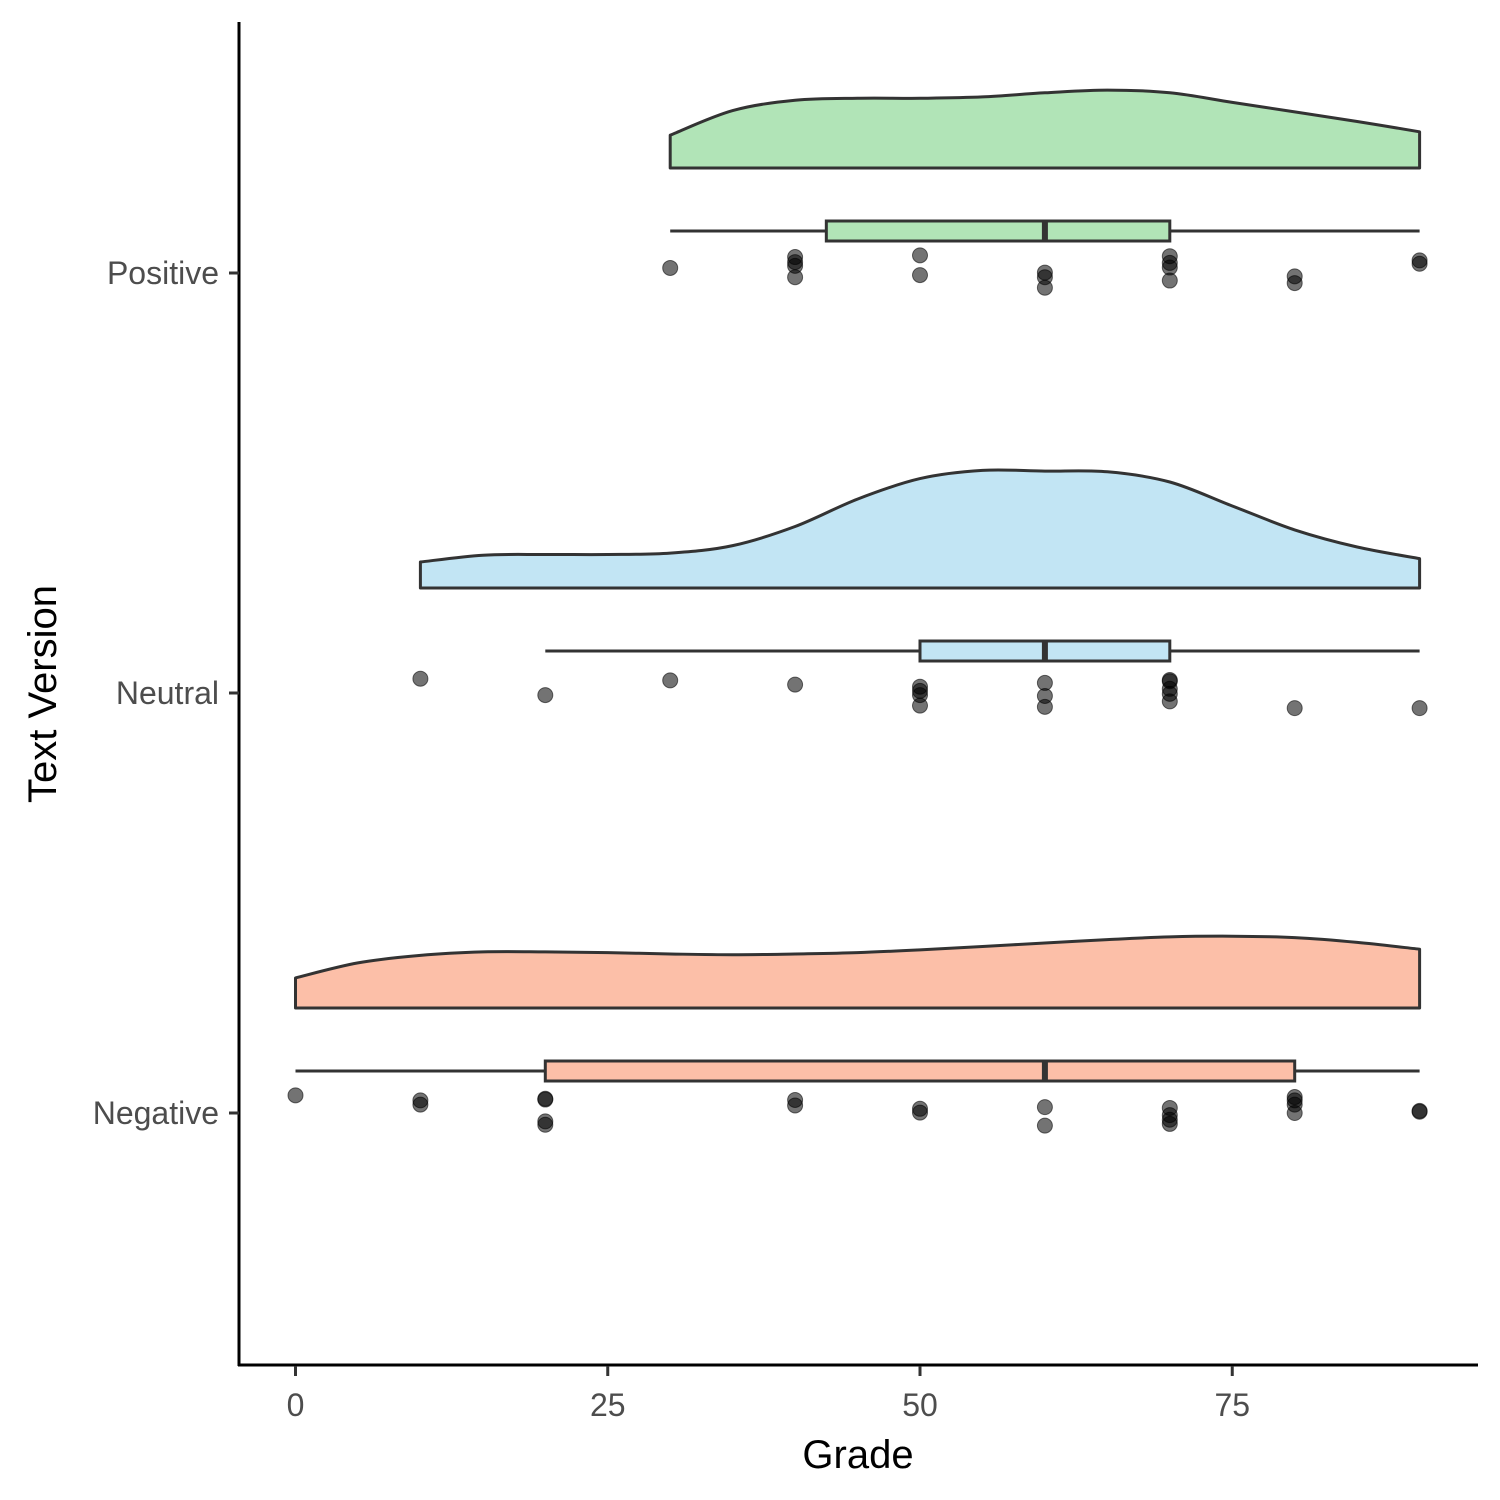 This screenshot has height=1500, width=1500. Describe the element at coordinates (920, 529) in the screenshot. I see `density-cloud-neutral` at that location.